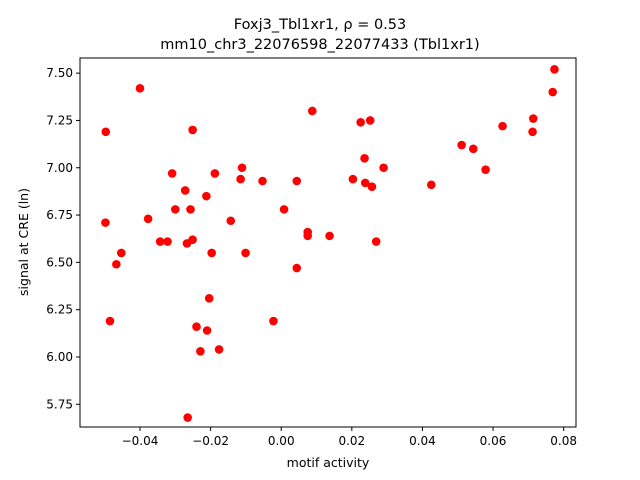 This screenshot has width=640, height=480. I want to click on y-tick-label-6: 7.25, so click(59, 120).